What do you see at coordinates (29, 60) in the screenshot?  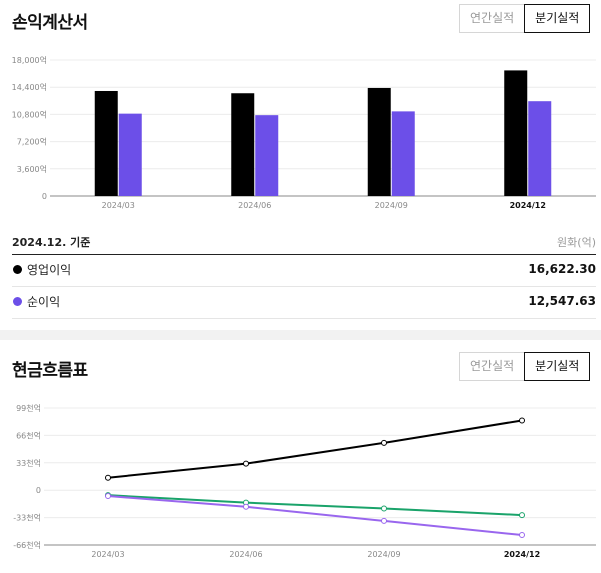 I see `y-tick-label: 18,000억` at bounding box center [29, 60].